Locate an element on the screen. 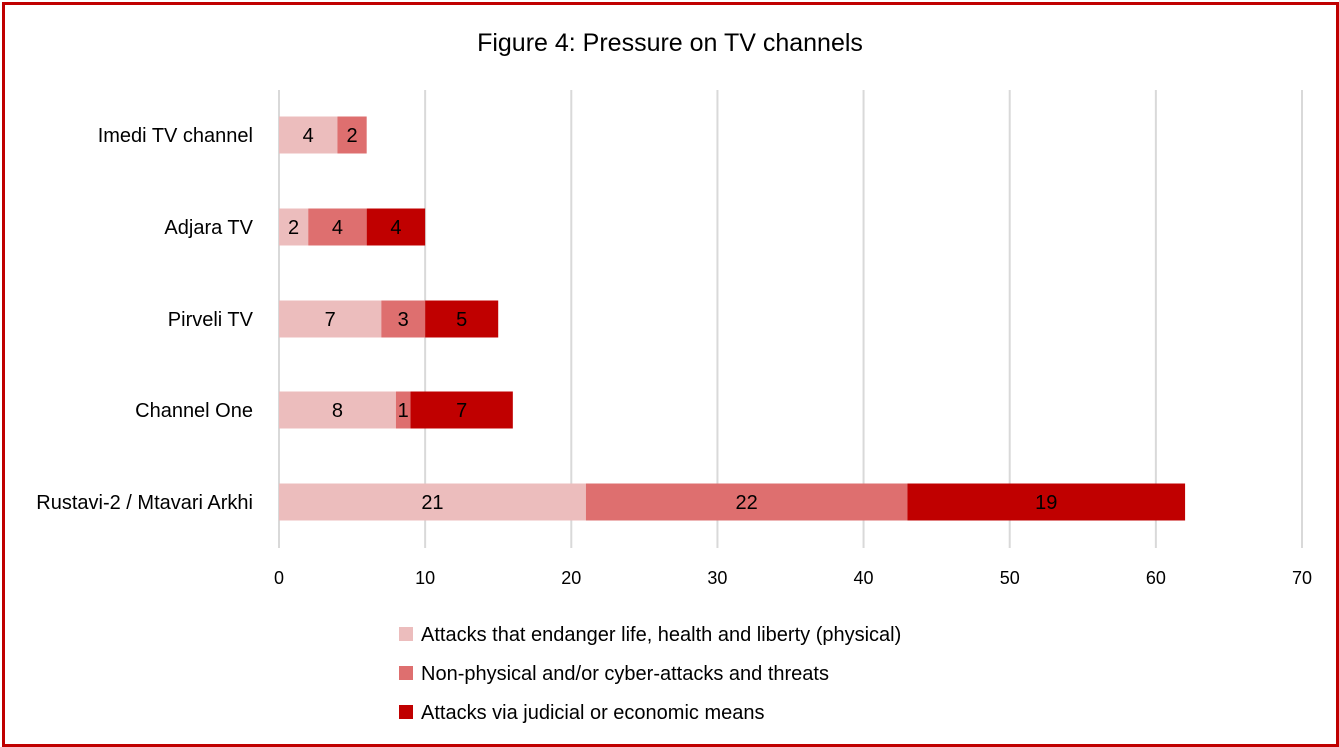 The width and height of the screenshot is (1339, 747). category-label: Rustavi-2 / Mtavari Arkhi is located at coordinates (144, 503).